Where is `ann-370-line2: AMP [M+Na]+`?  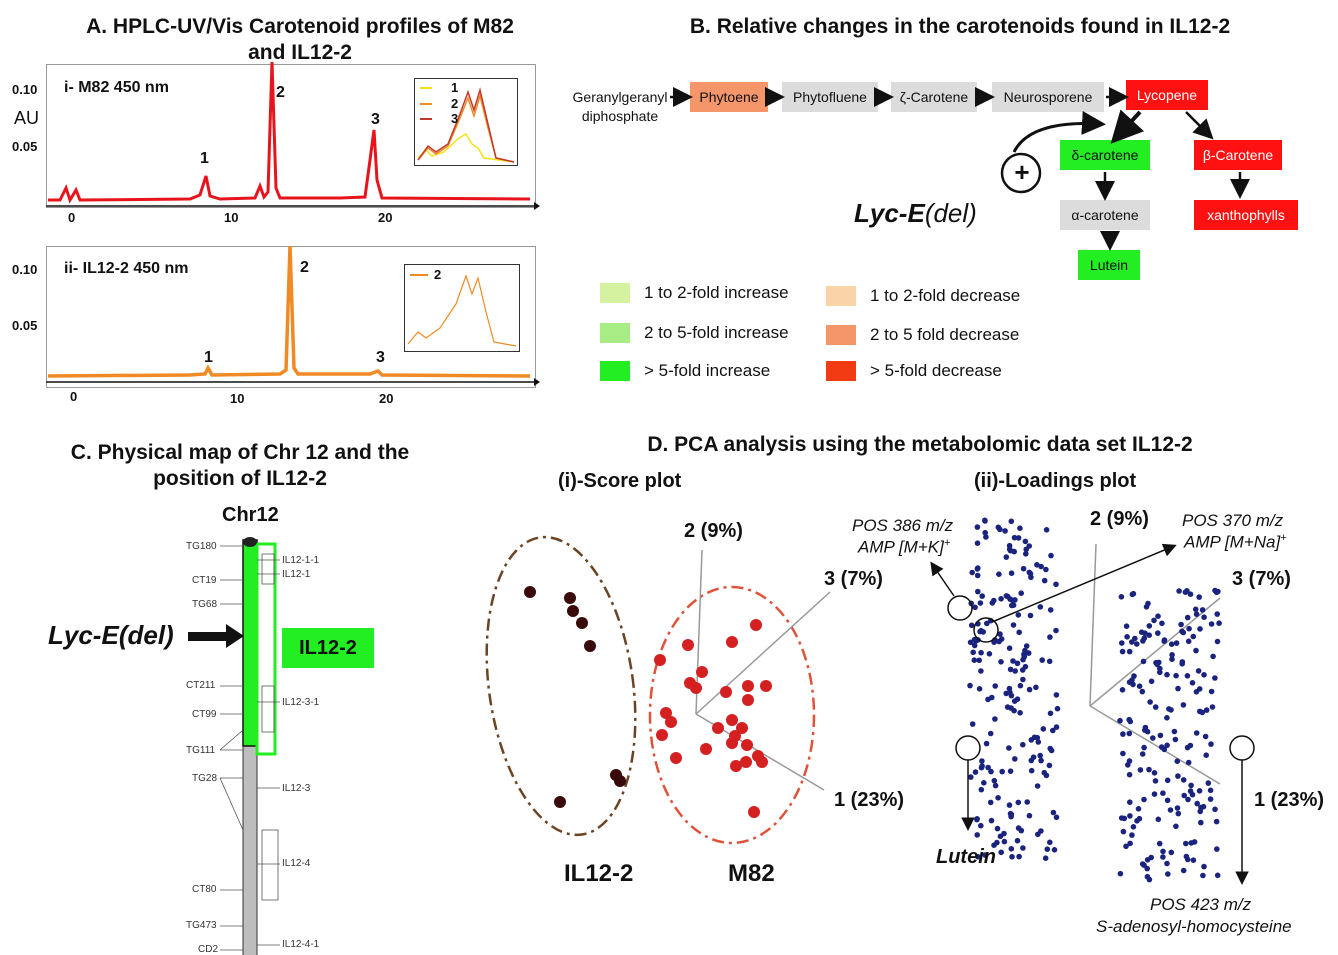 ann-370-line2: AMP [M+Na]+ is located at coordinates (1235, 542).